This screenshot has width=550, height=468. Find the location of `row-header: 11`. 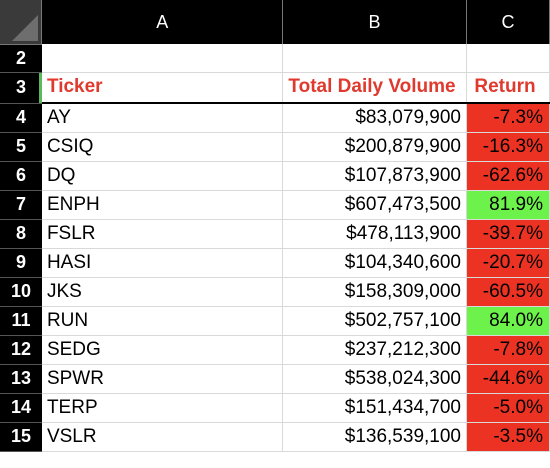

row-header: 11 is located at coordinates (21, 321).